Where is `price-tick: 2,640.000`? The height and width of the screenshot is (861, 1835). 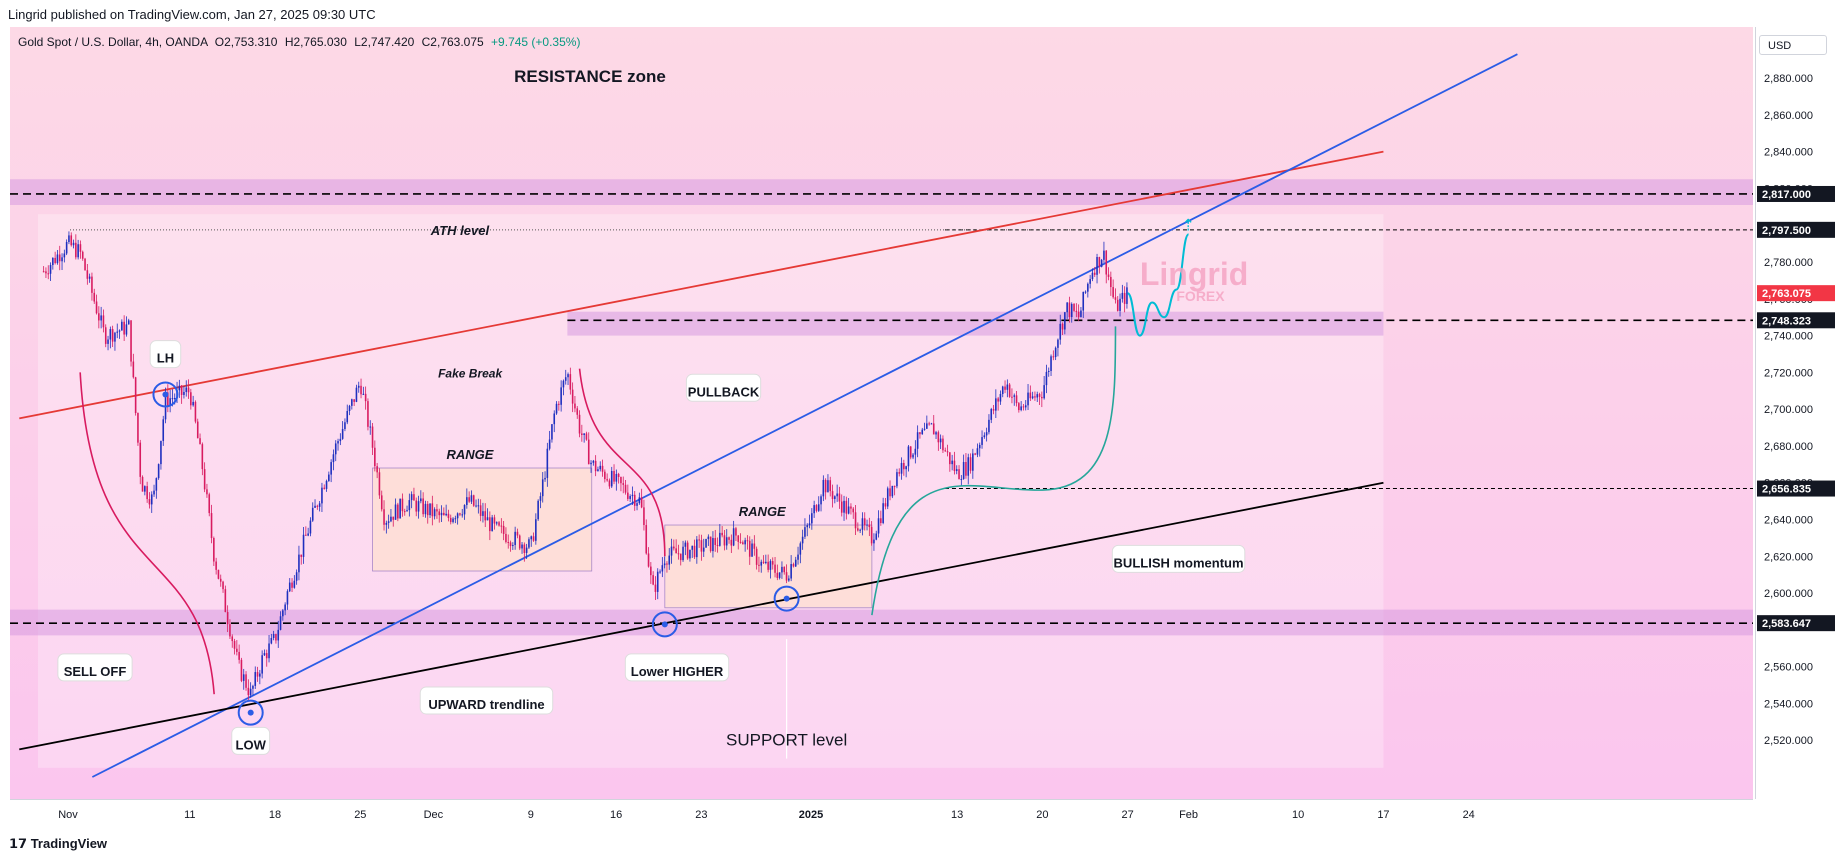 price-tick: 2,640.000 is located at coordinates (1788, 521).